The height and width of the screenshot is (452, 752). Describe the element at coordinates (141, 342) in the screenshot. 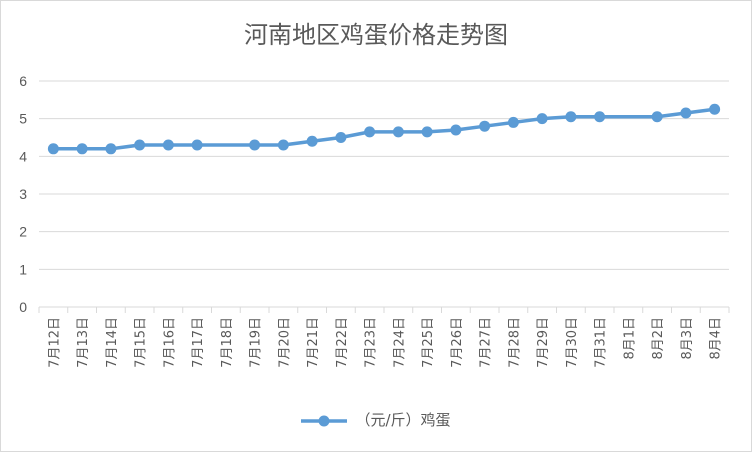

I see `x-tick-label: 7月15日` at that location.